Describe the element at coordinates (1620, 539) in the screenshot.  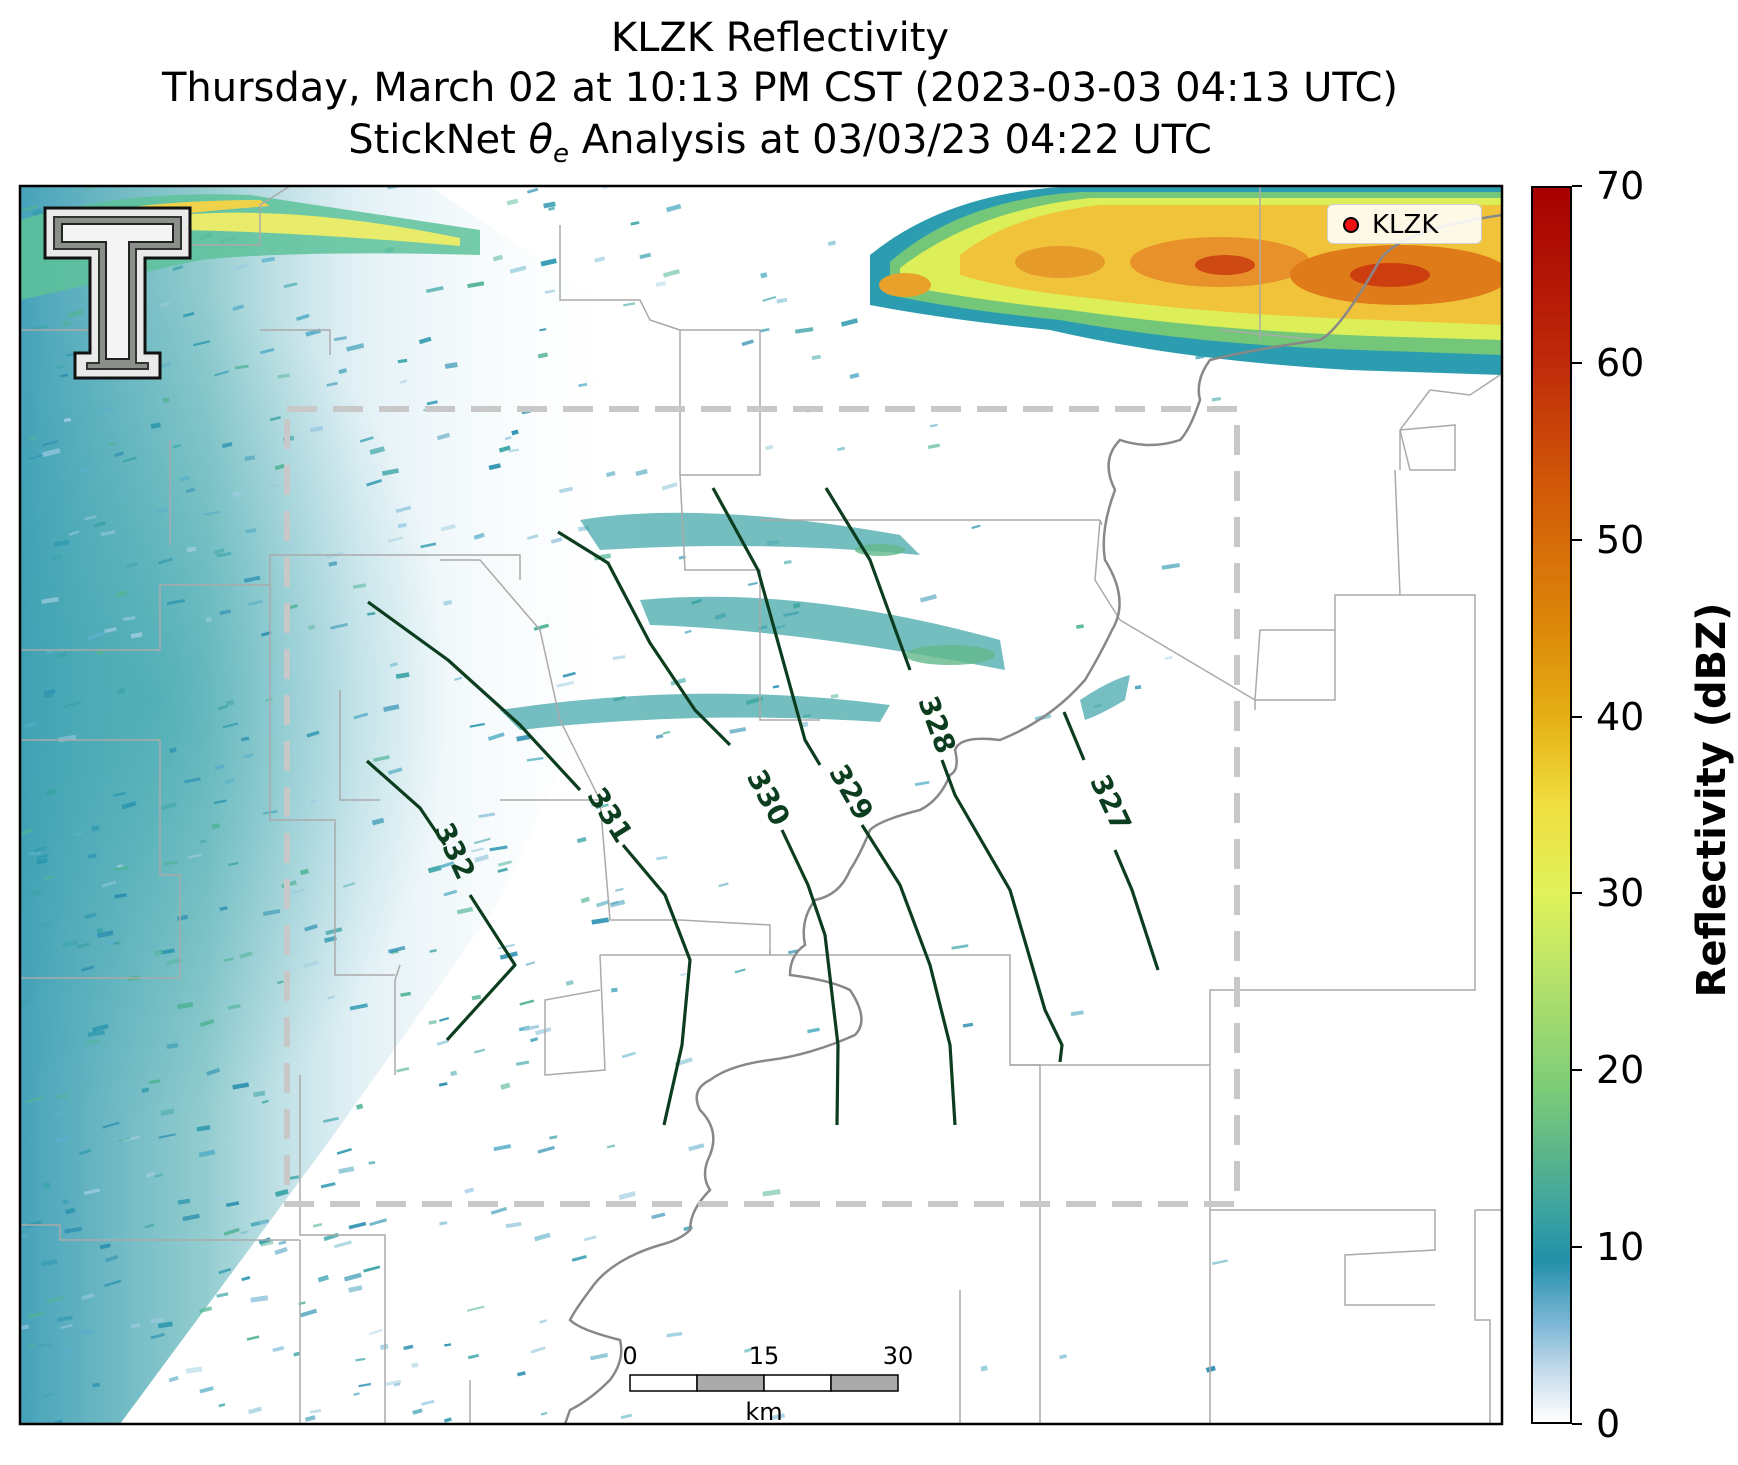
I see `colorbar-tick-label: 50` at that location.